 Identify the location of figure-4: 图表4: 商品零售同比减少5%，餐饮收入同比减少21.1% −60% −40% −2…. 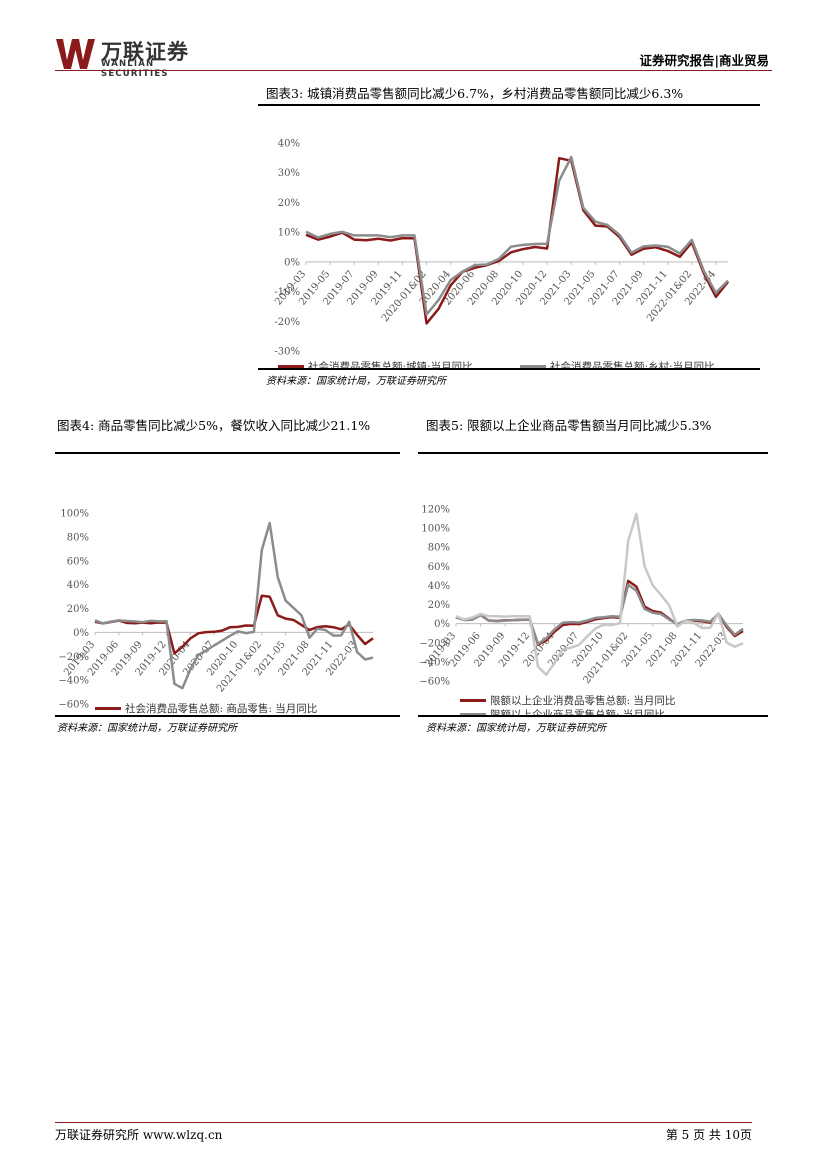
(227, 575).